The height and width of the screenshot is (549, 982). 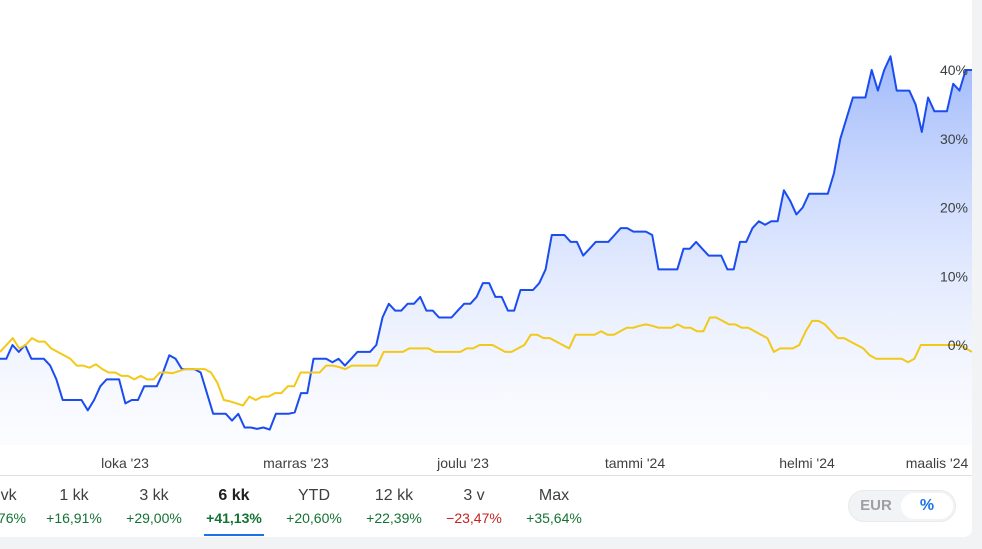 I want to click on y-tick-label: 20%, so click(x=954, y=208).